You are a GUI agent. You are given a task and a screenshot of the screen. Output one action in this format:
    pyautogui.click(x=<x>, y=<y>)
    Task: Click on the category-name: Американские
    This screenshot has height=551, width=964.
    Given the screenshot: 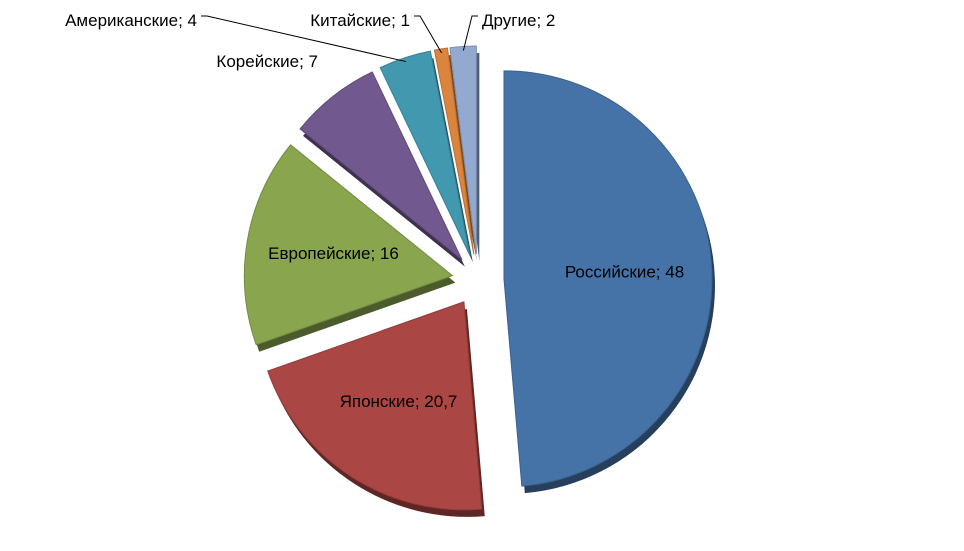 What is the action you would take?
    pyautogui.click(x=121, y=20)
    